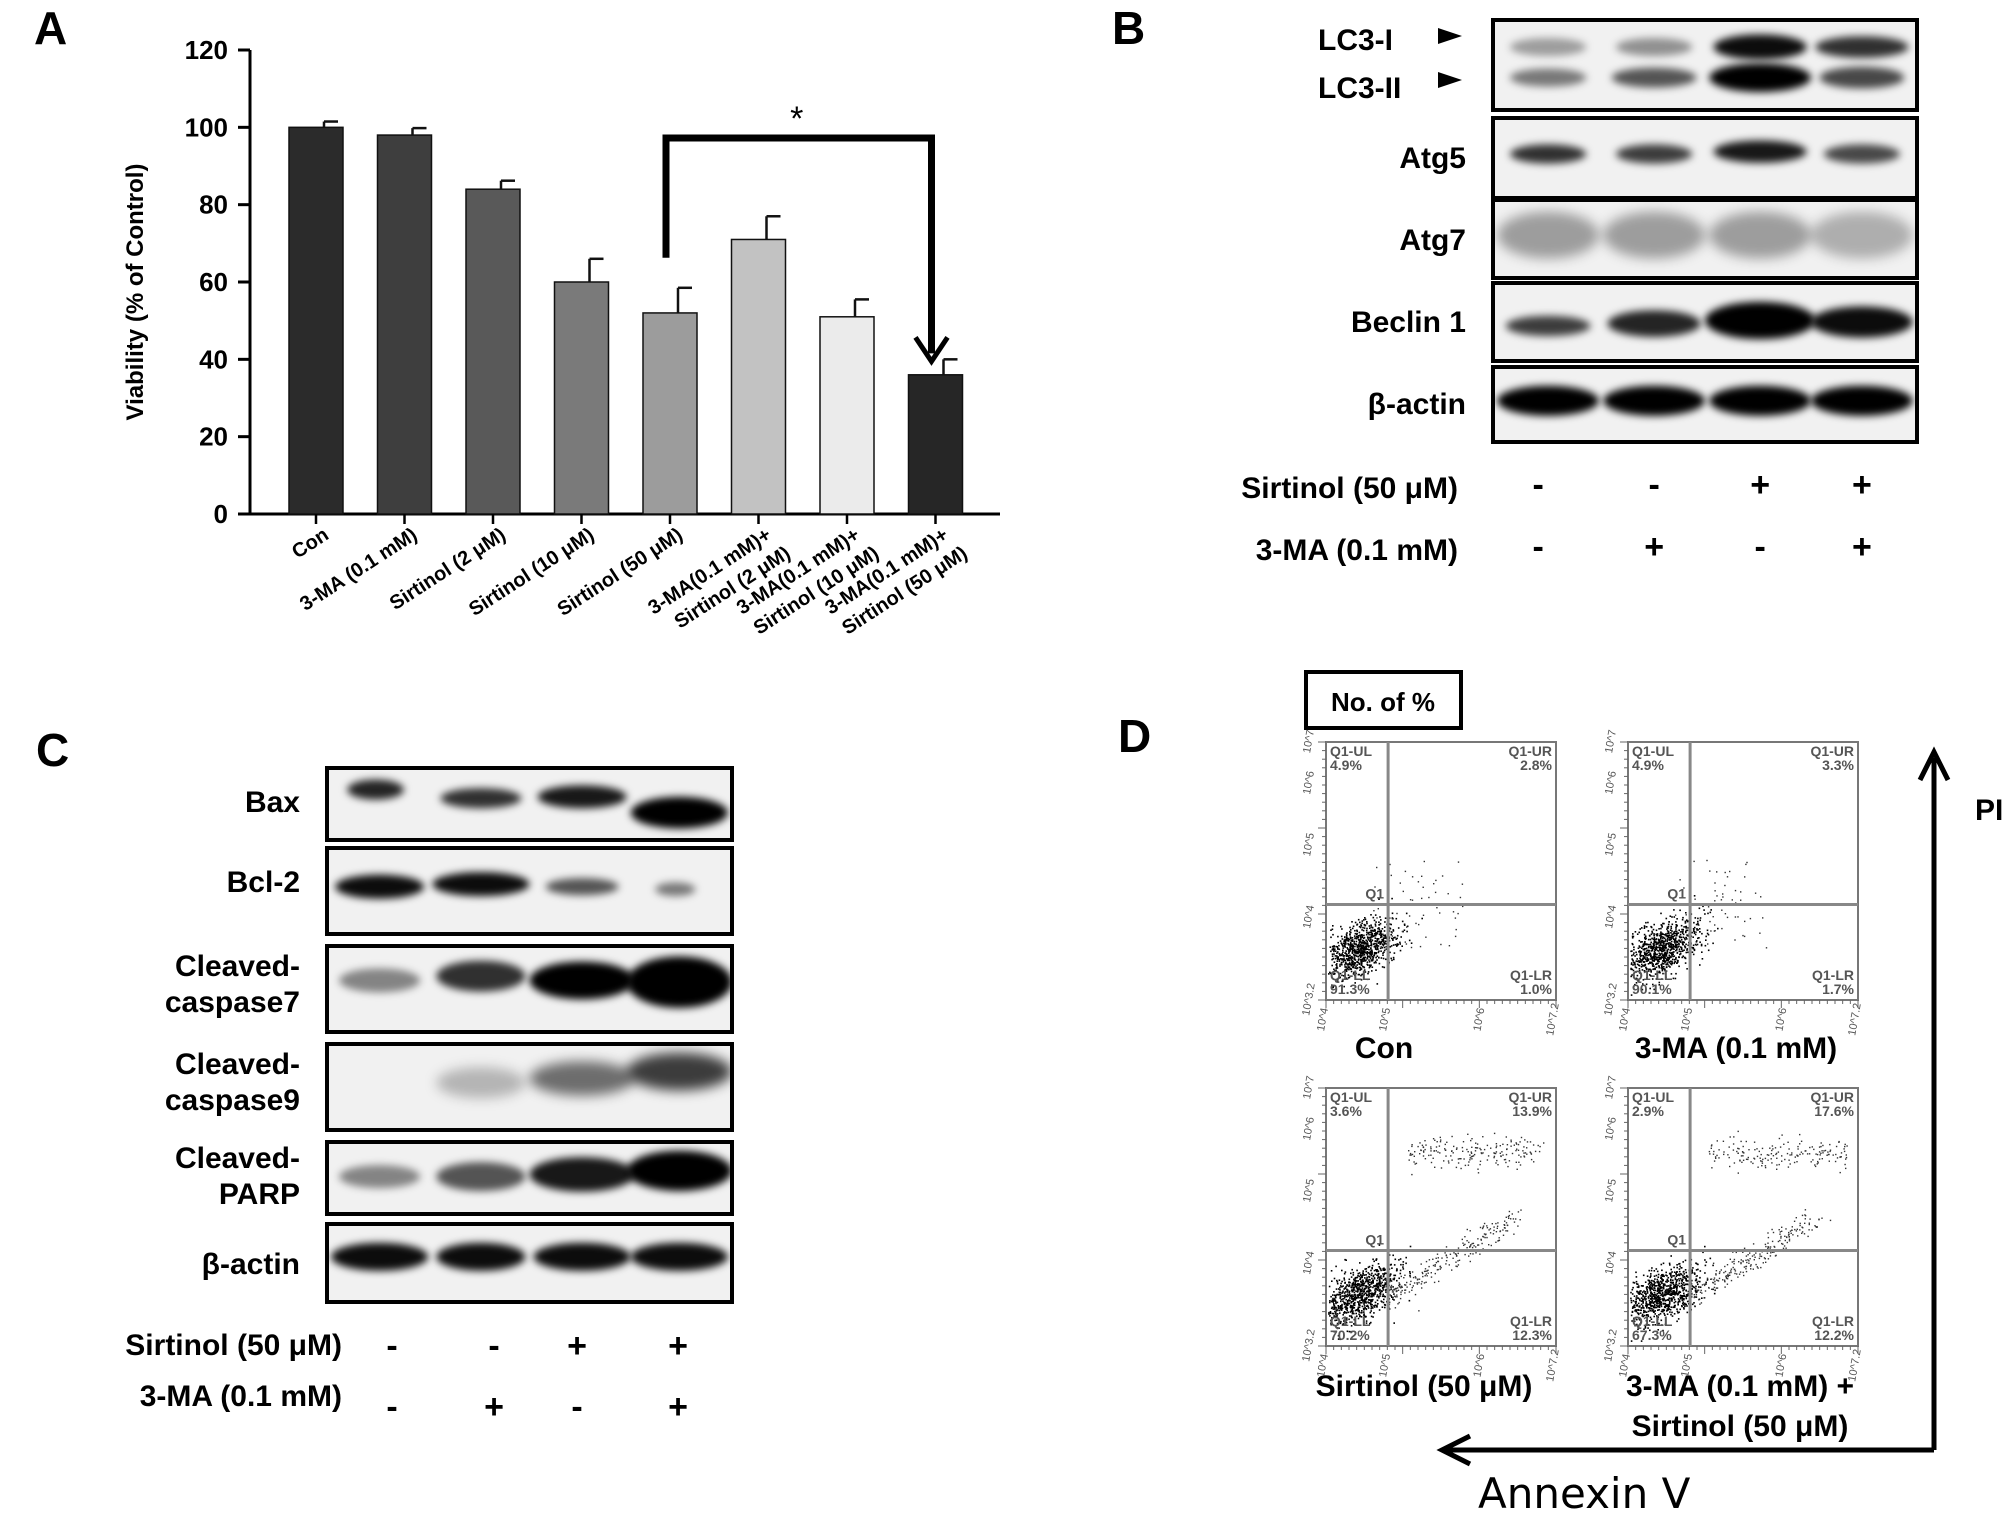 The height and width of the screenshot is (1537, 2008). Describe the element at coordinates (1134, 736) in the screenshot. I see `panel-label-d: D` at that location.